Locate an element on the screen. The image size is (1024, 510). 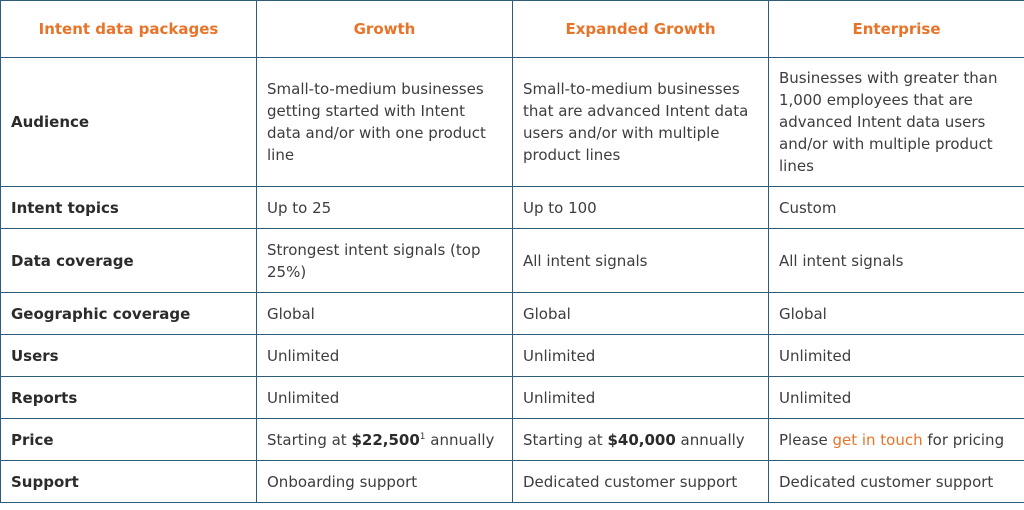
cell-users-expanded: Unlimited is located at coordinates (640, 355).